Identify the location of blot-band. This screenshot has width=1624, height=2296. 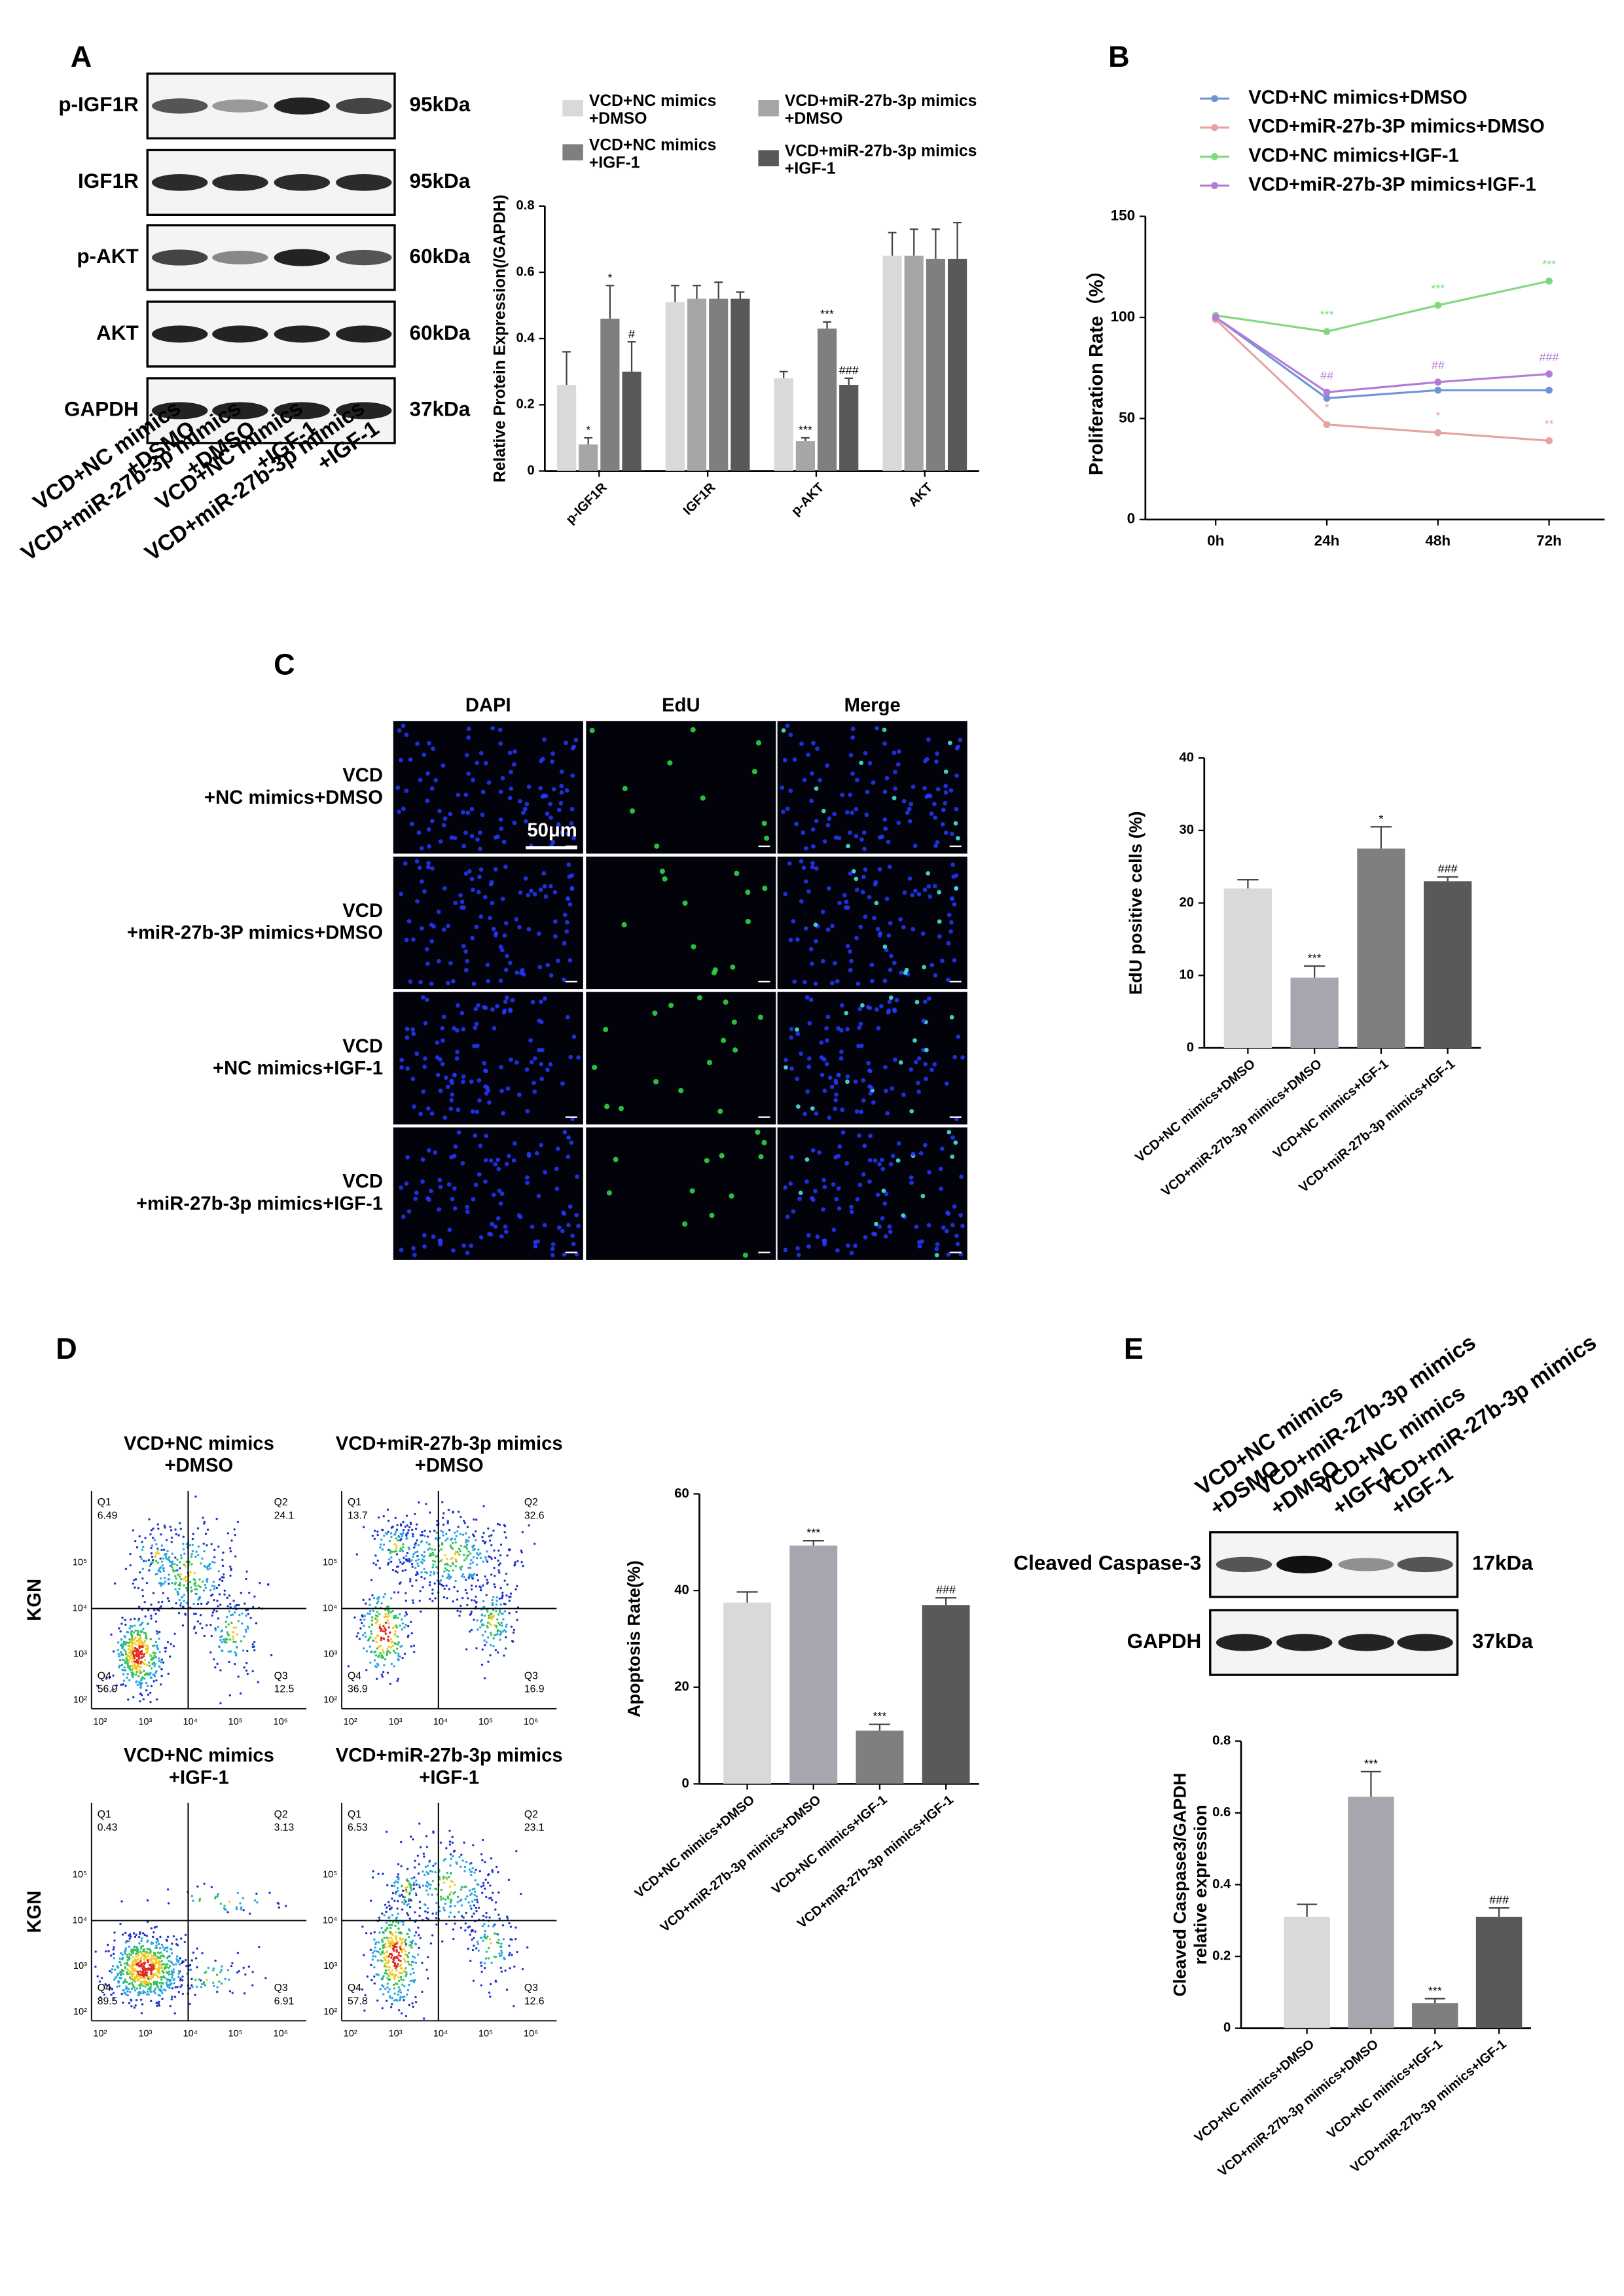
(240, 106).